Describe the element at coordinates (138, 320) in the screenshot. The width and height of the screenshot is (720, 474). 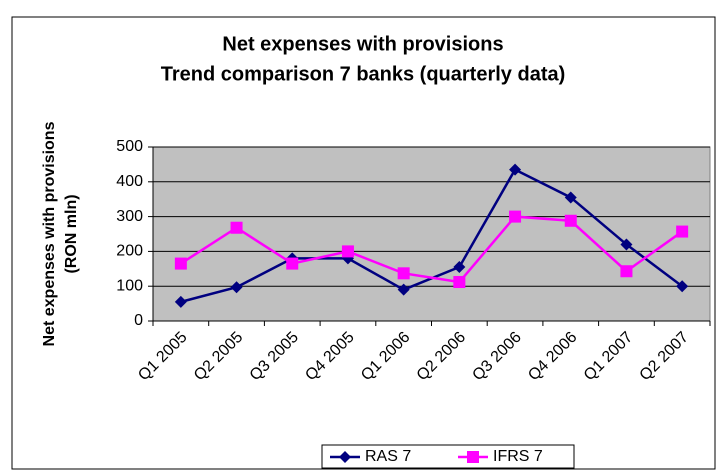
I see `y-tick-label: 0` at that location.